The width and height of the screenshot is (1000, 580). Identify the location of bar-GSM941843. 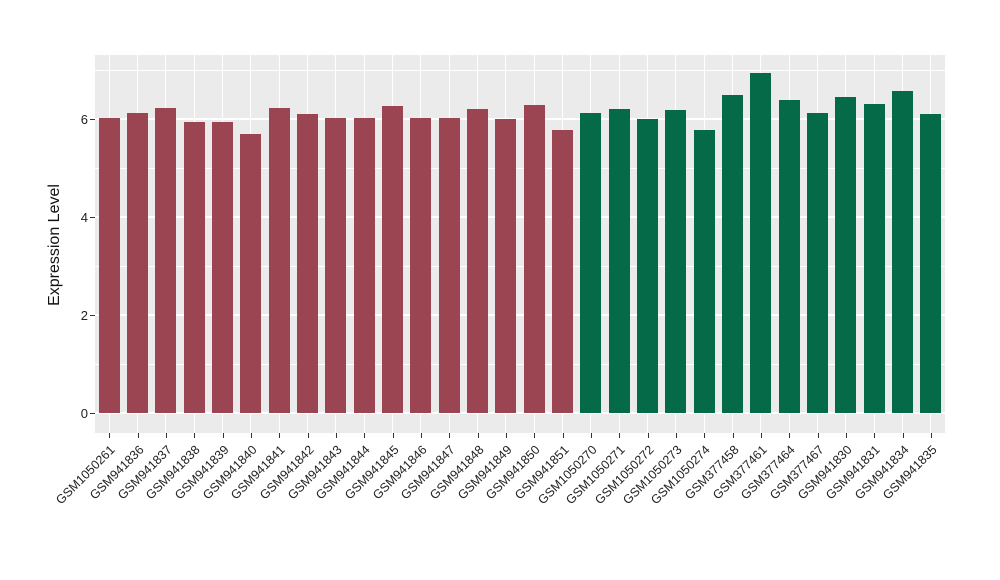
(336, 265).